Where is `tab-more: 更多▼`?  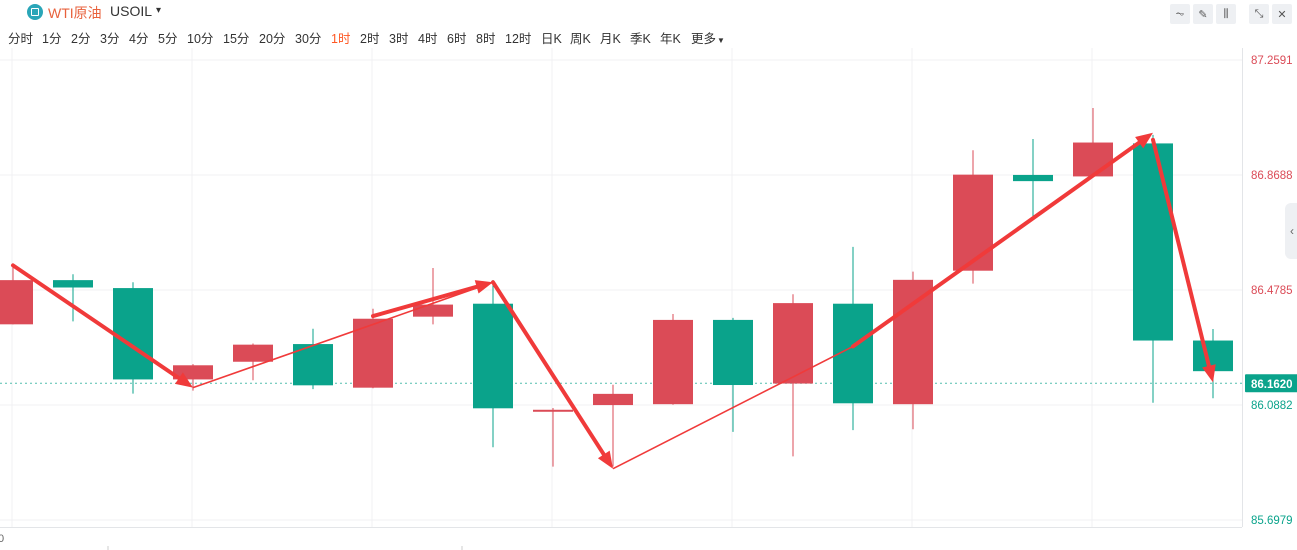 tab-more: 更多▼ is located at coordinates (708, 37).